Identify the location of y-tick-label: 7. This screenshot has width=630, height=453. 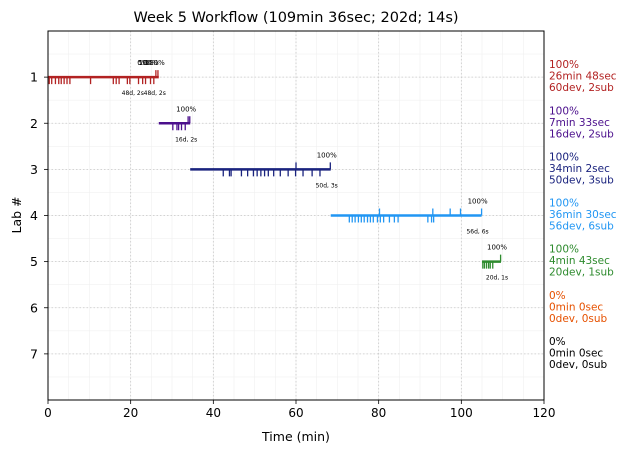
(34, 353).